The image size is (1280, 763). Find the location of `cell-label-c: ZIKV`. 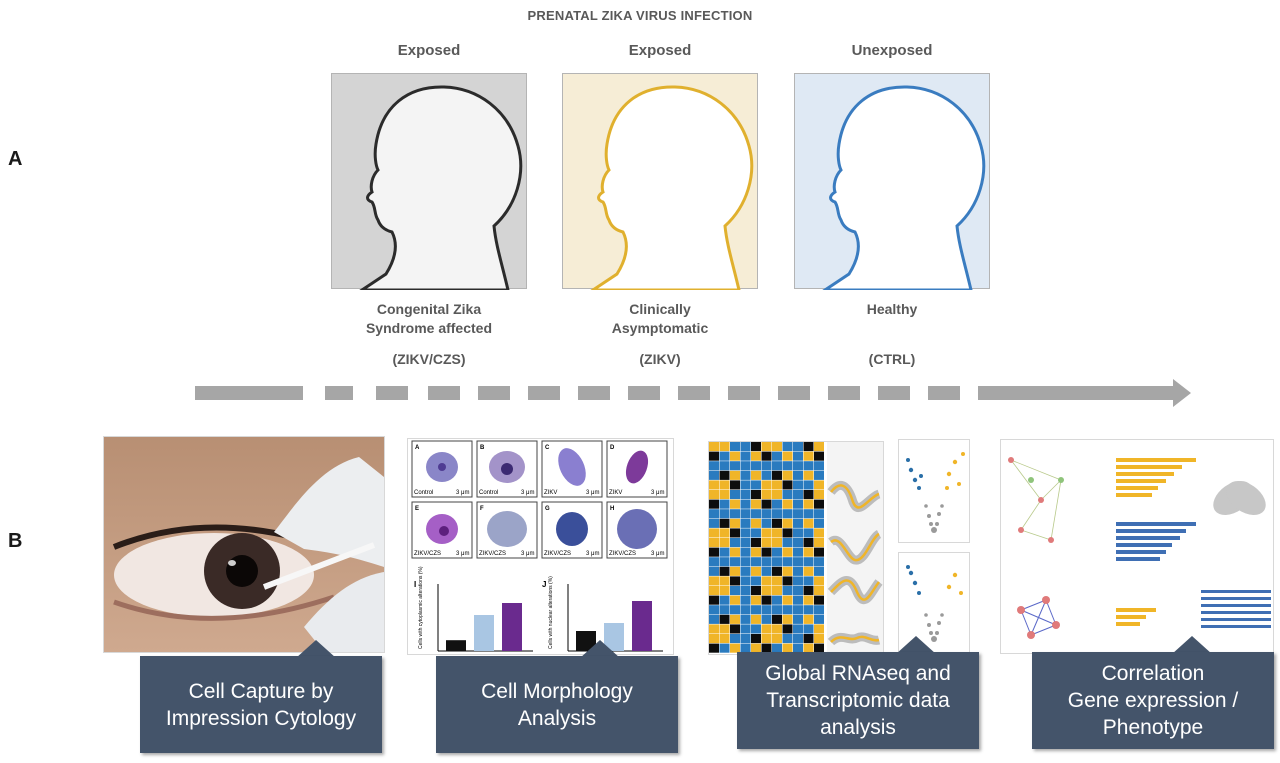

cell-label-c: ZIKV is located at coordinates (550, 493).